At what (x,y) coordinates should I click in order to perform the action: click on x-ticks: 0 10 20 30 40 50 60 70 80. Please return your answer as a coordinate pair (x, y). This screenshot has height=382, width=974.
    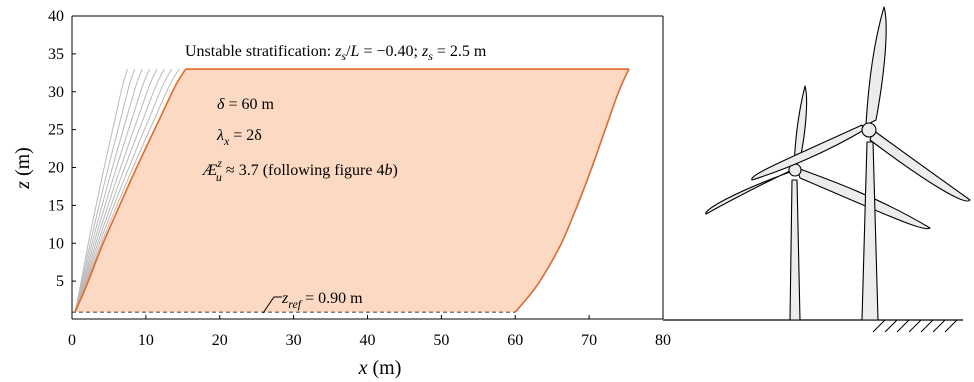
    Looking at the image, I should click on (369, 332).